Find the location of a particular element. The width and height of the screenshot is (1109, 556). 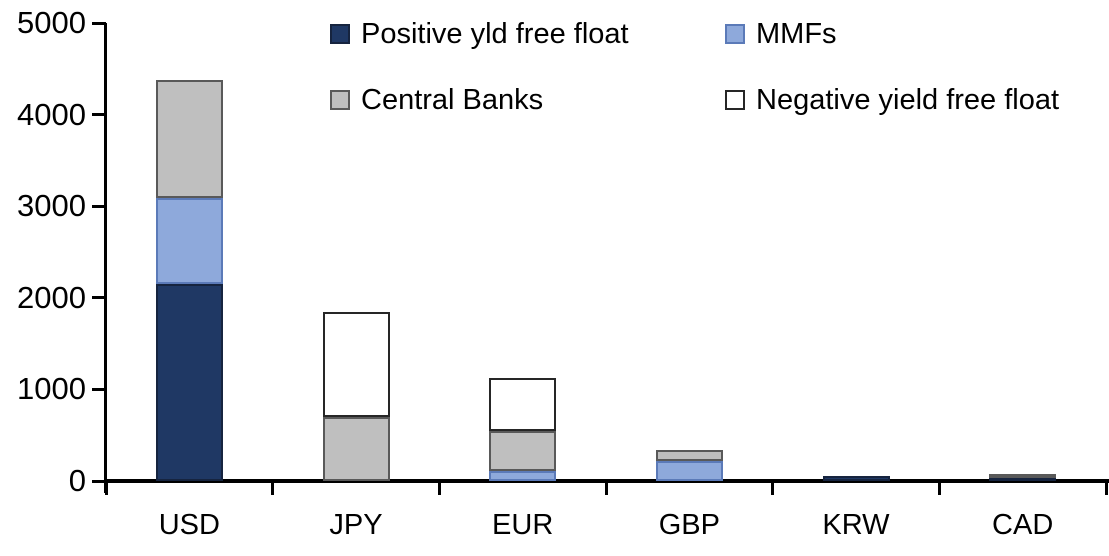

x-category-label: USD is located at coordinates (189, 525).